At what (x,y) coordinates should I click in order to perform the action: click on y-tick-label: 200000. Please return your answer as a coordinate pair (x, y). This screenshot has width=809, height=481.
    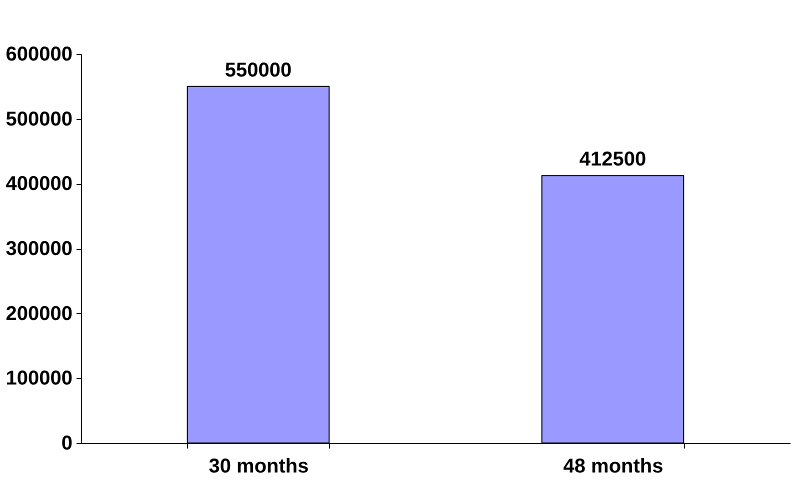
    Looking at the image, I should click on (39, 313).